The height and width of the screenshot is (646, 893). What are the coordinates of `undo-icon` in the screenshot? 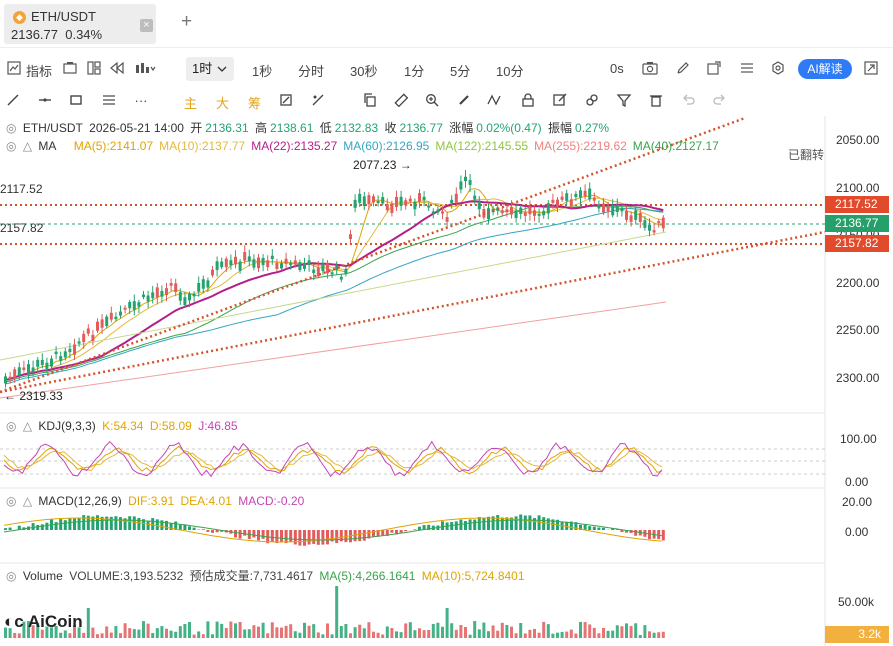 It's located at (688, 101).